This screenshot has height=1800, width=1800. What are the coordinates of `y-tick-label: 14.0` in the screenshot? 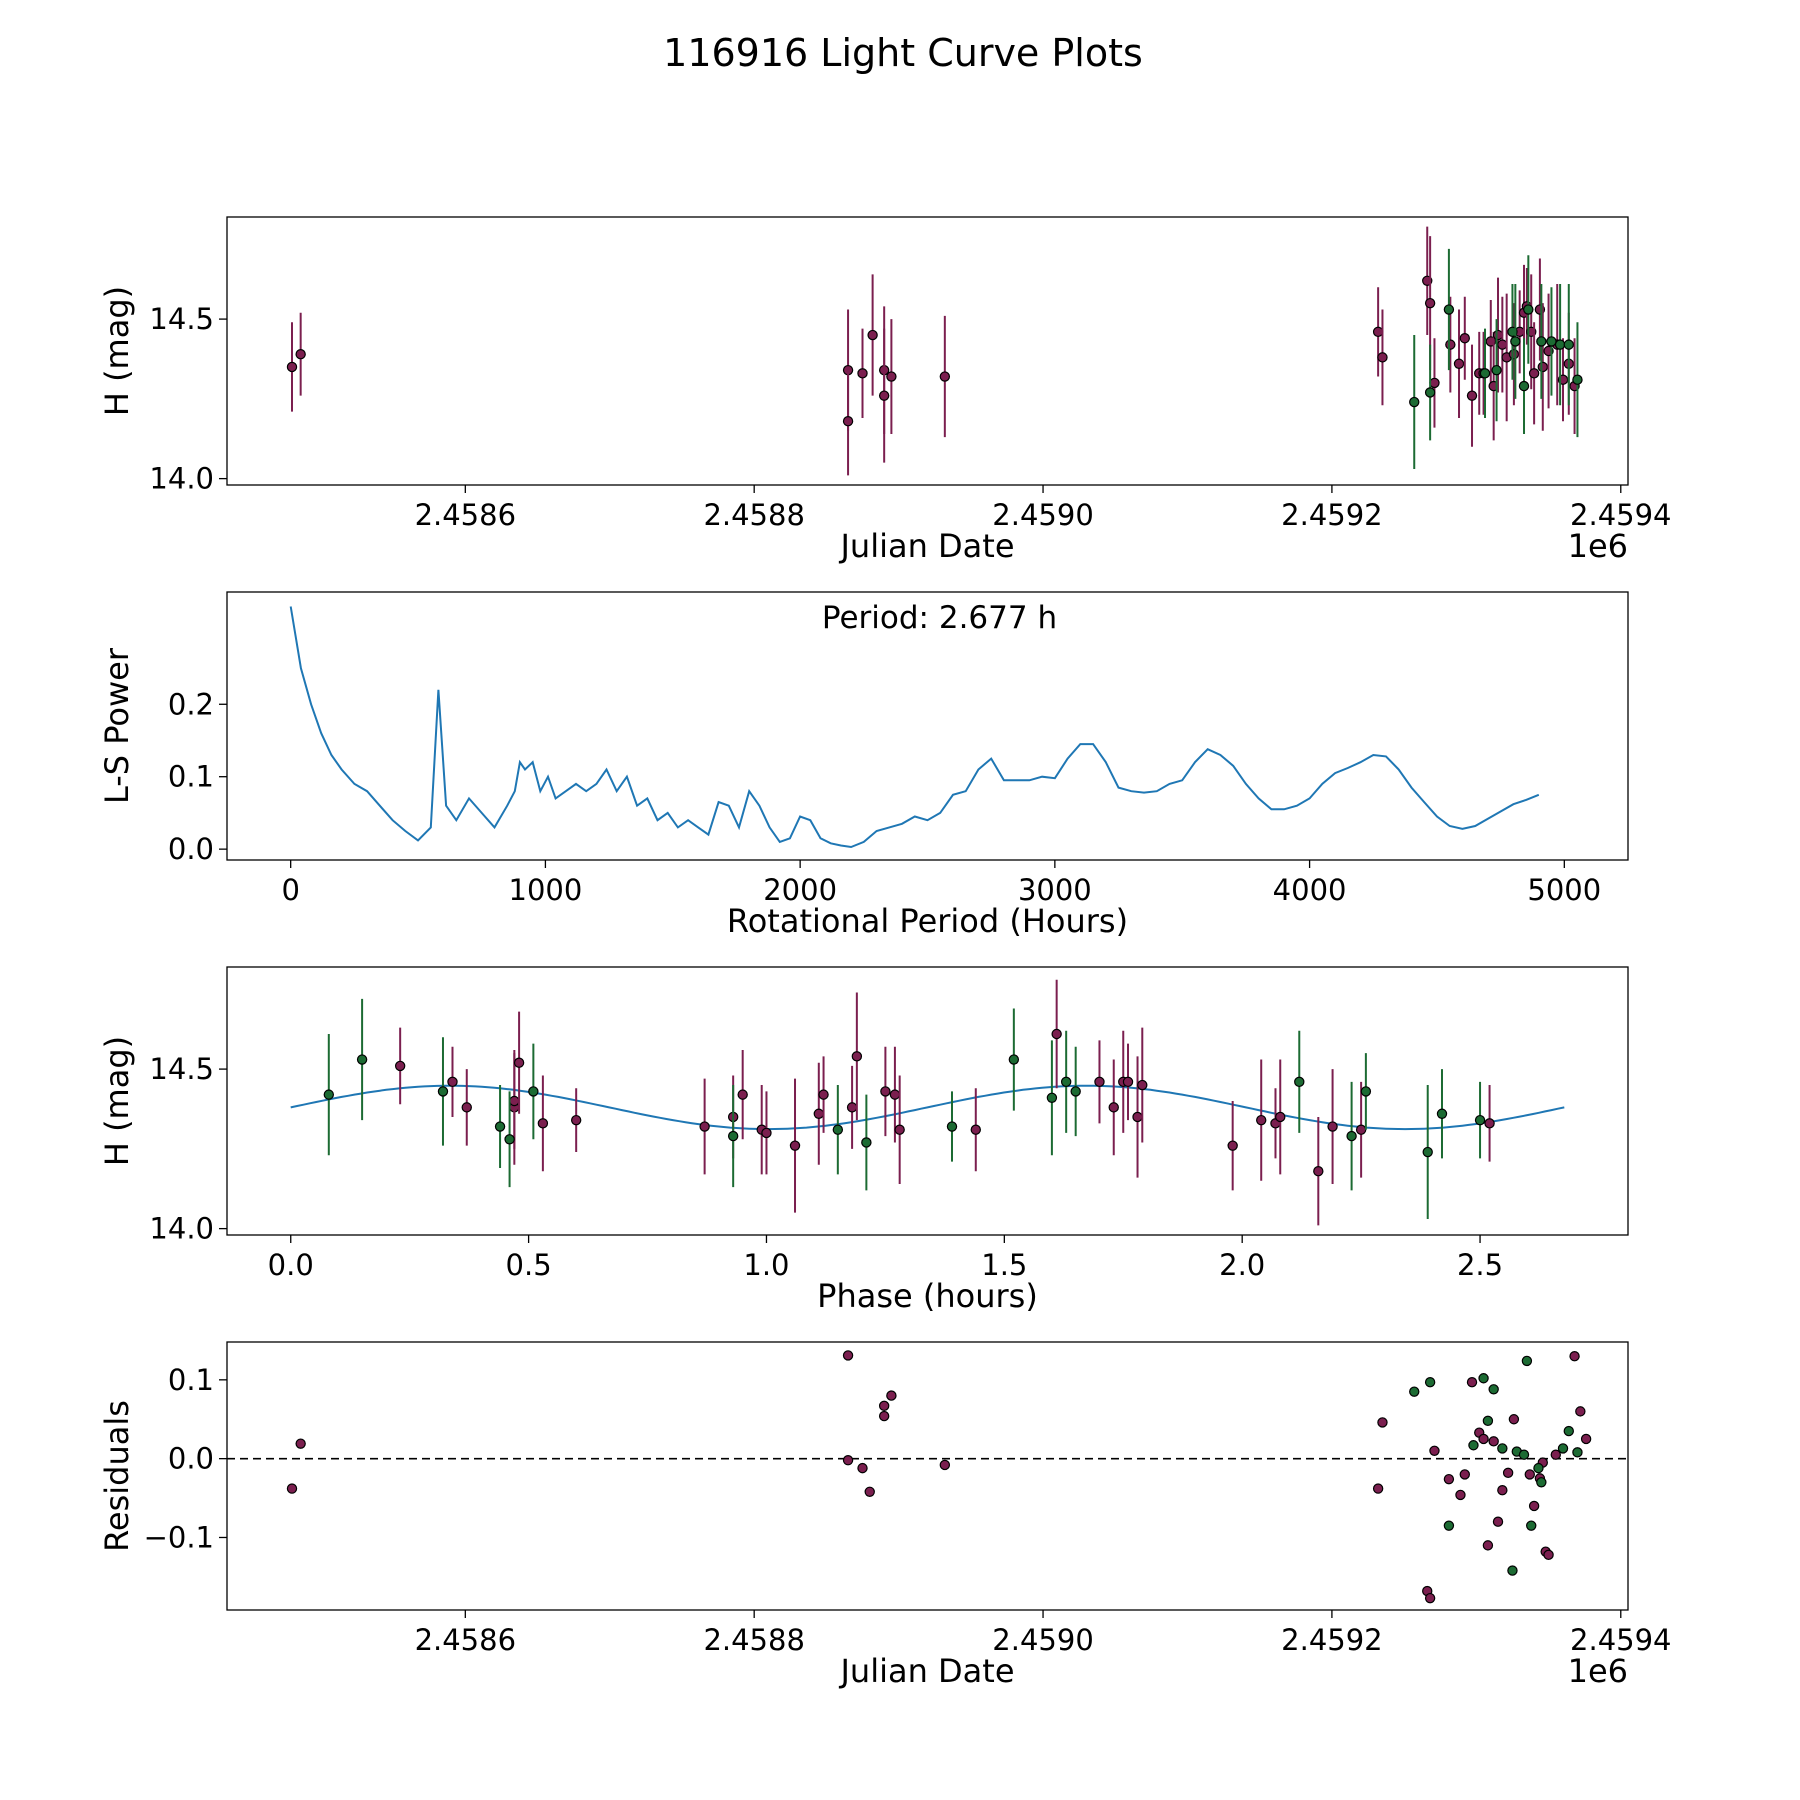 It's located at (181, 1229).